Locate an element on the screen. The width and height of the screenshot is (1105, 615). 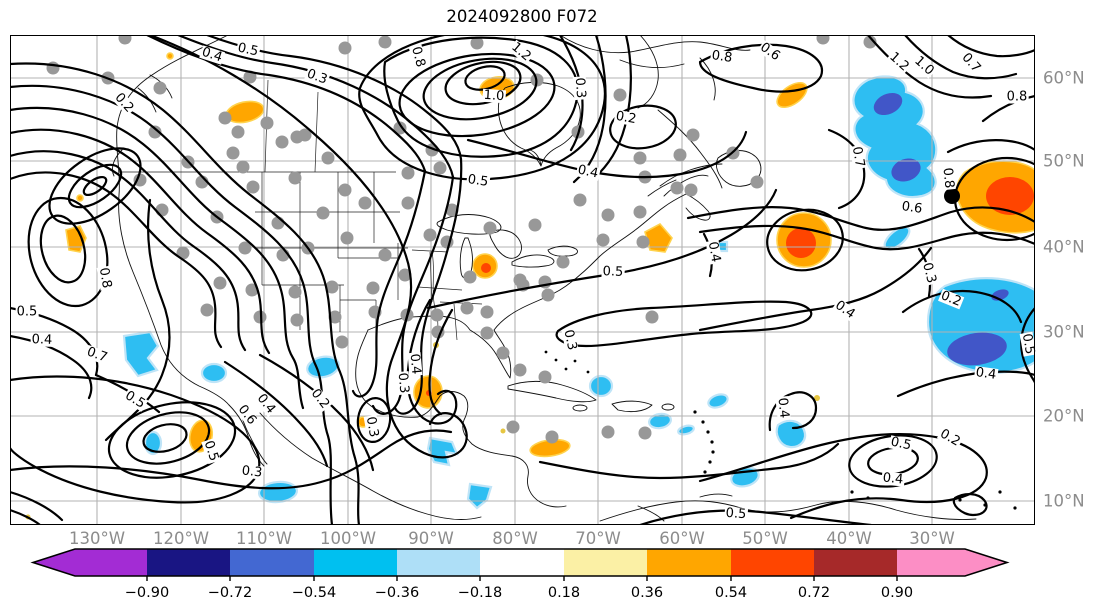
lon-tick-label: 110°W is located at coordinates (264, 538).